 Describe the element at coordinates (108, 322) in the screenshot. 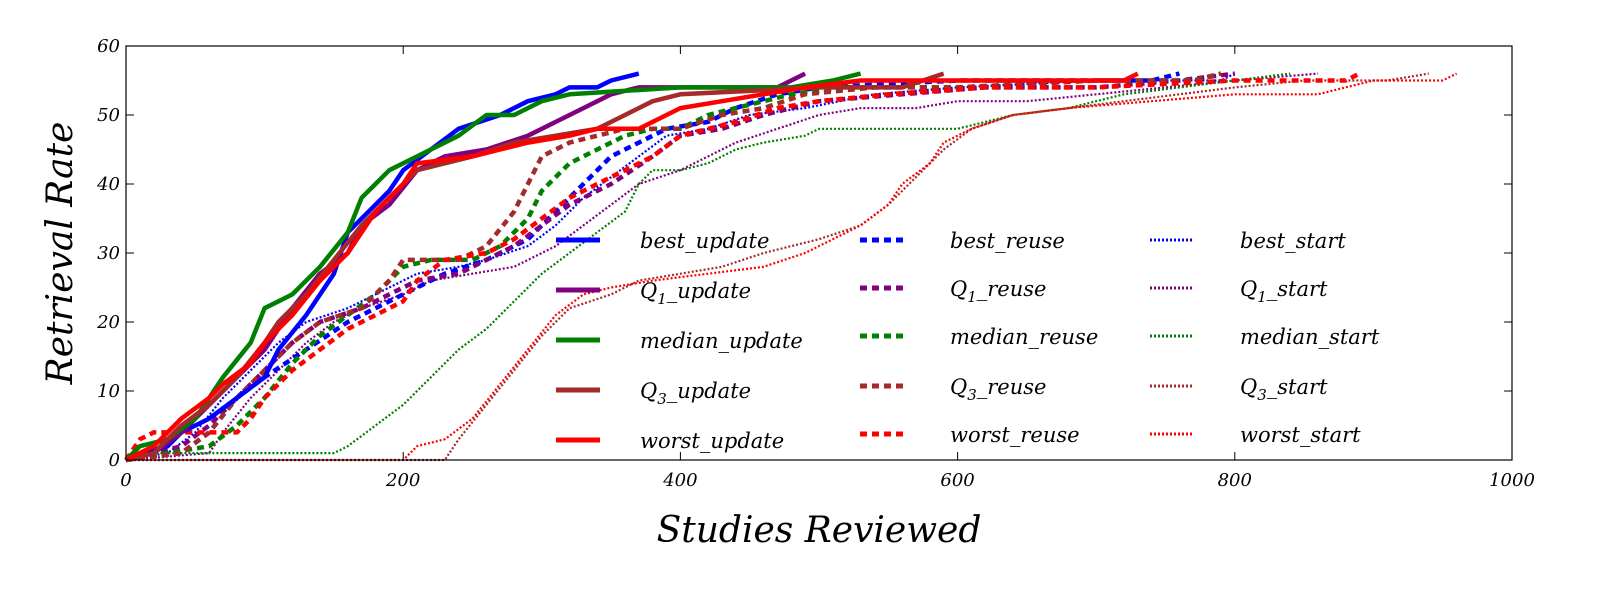

I see `y-tick-label: 20` at that location.